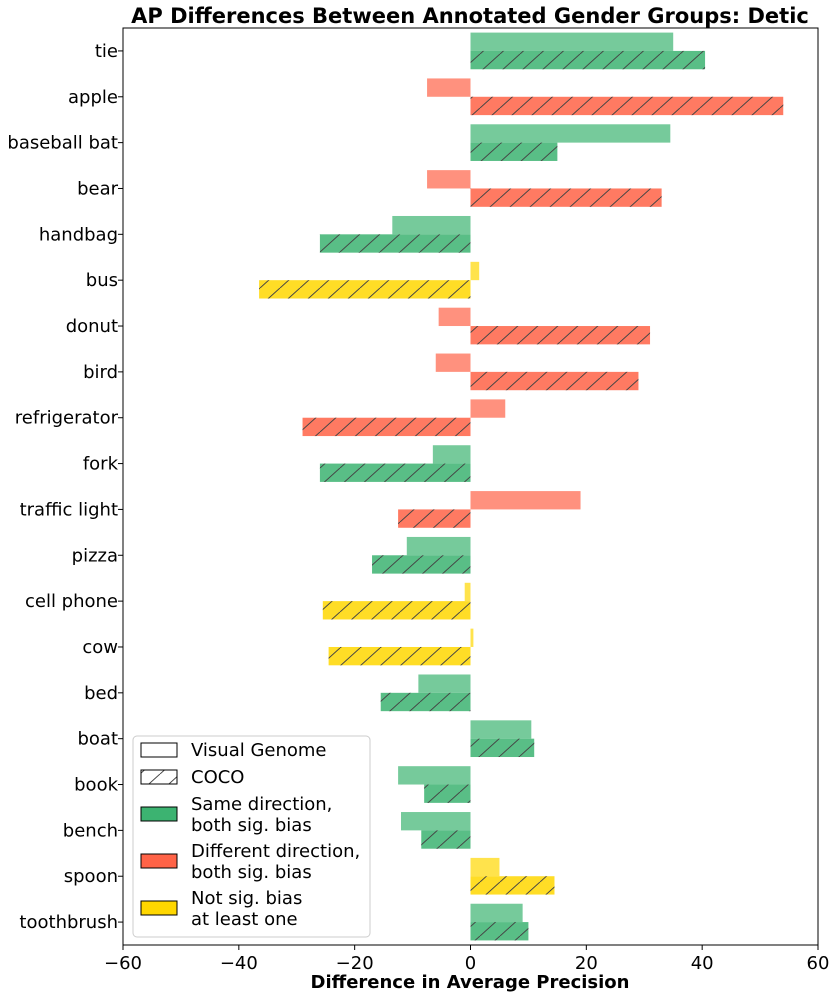 The height and width of the screenshot is (997, 835). What do you see at coordinates (446, 839) in the screenshot?
I see `bar-coco-hatch-bench` at bounding box center [446, 839].